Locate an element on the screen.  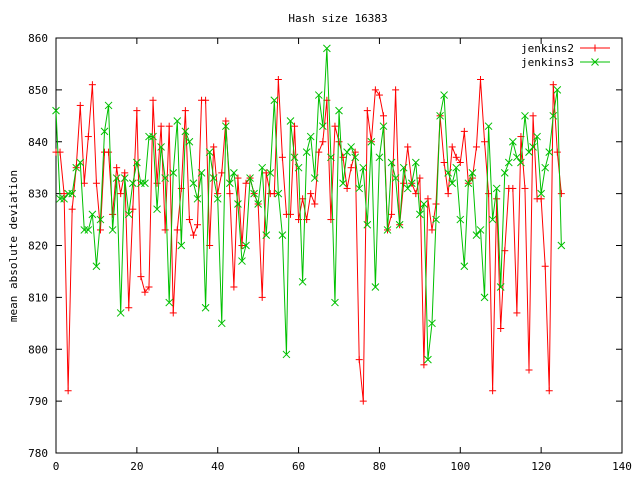
y-tick-label: 840 is located at coordinates (38, 142).